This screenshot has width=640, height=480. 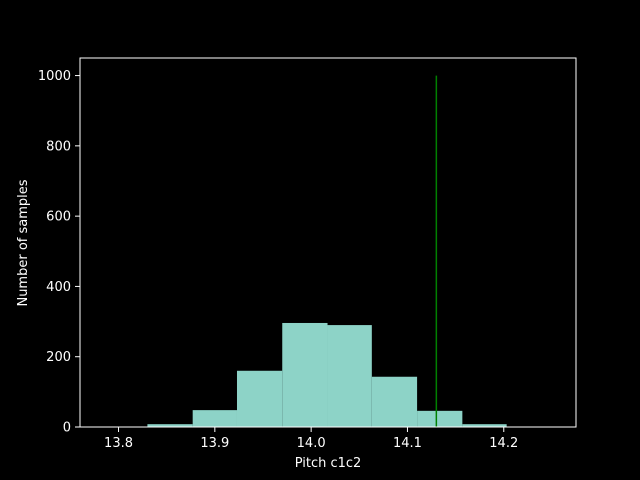 I want to click on x-tick-label: 14.0, so click(x=311, y=443).